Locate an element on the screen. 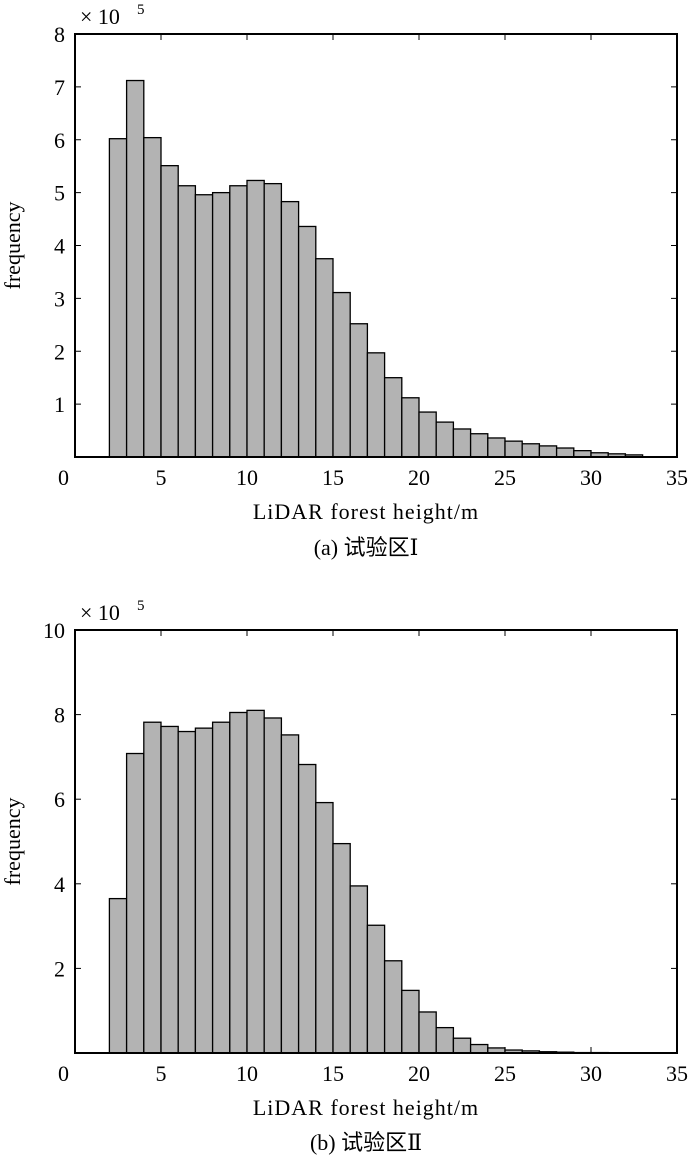 The width and height of the screenshot is (700, 1175). y-tick-label: 1 is located at coordinates (59, 404).